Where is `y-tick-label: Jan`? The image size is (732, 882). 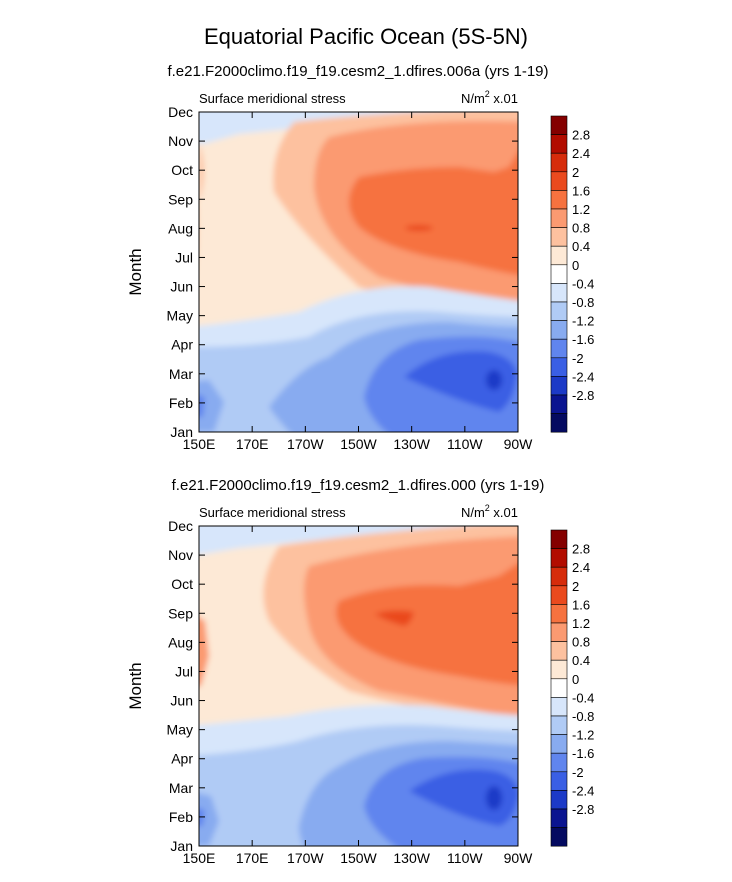
y-tick-label: Jan is located at coordinates (181, 432).